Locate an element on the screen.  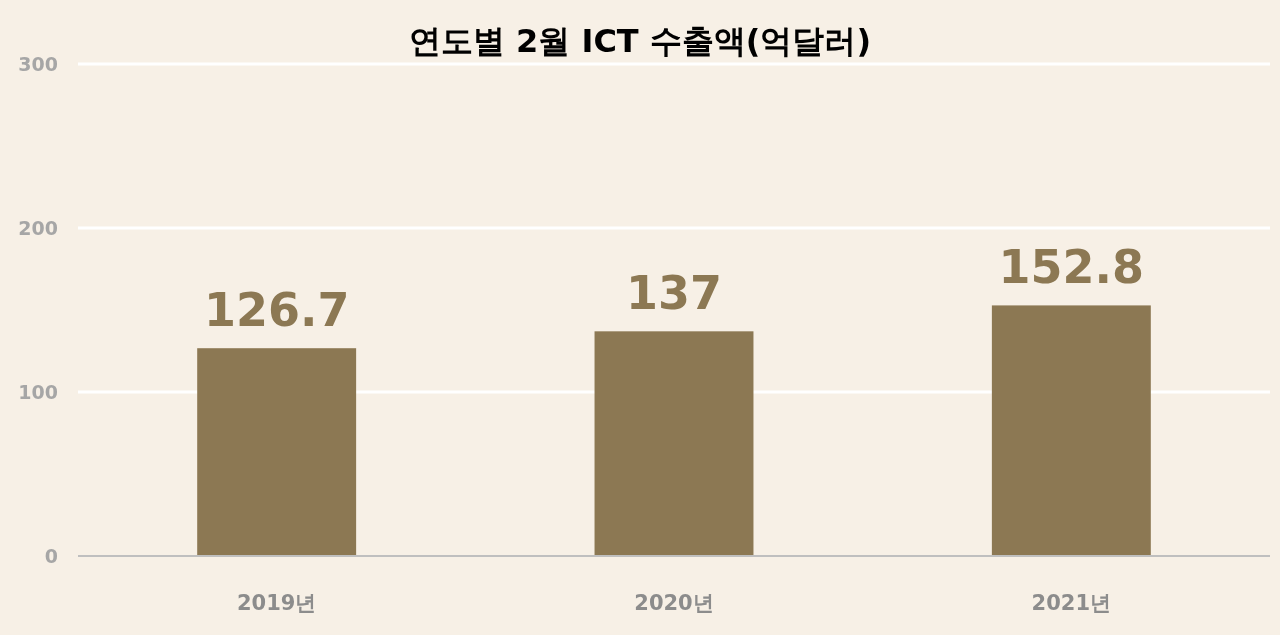
x-tick-label: 2020년 is located at coordinates (674, 603).